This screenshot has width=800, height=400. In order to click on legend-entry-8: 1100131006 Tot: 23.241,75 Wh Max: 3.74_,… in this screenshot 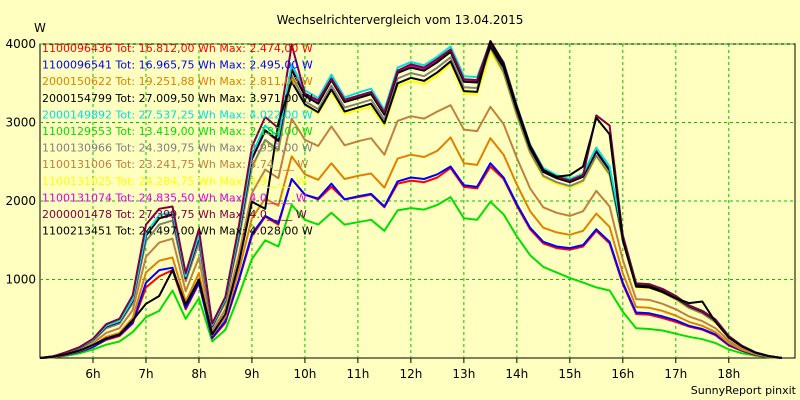, I will do `click(175, 164)`.